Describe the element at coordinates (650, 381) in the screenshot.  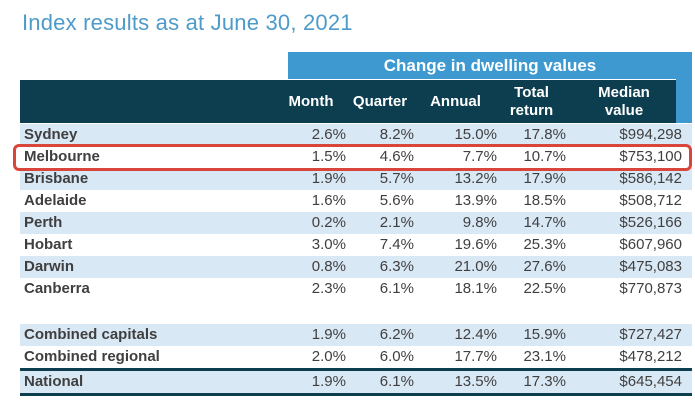
I see `cell-median-value: $645,454` at that location.